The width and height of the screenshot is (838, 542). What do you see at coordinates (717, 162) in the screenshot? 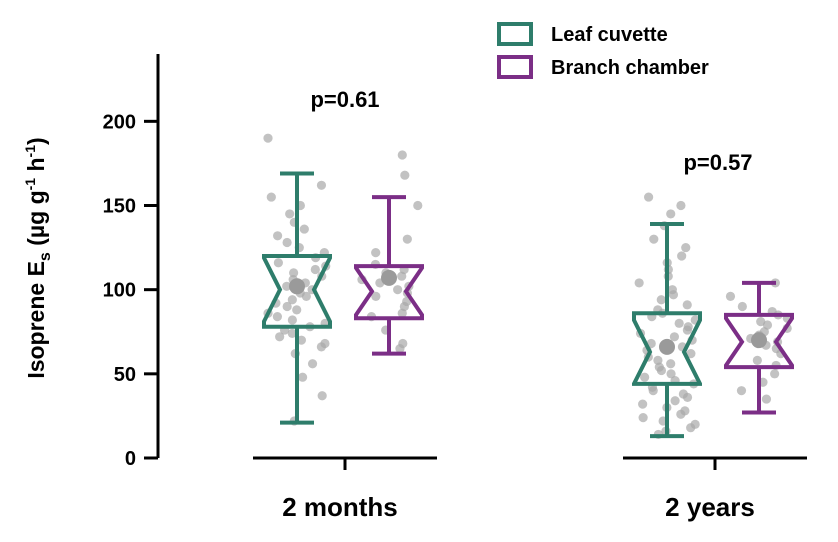
I see `p-value-label: p=0.57` at bounding box center [717, 162].